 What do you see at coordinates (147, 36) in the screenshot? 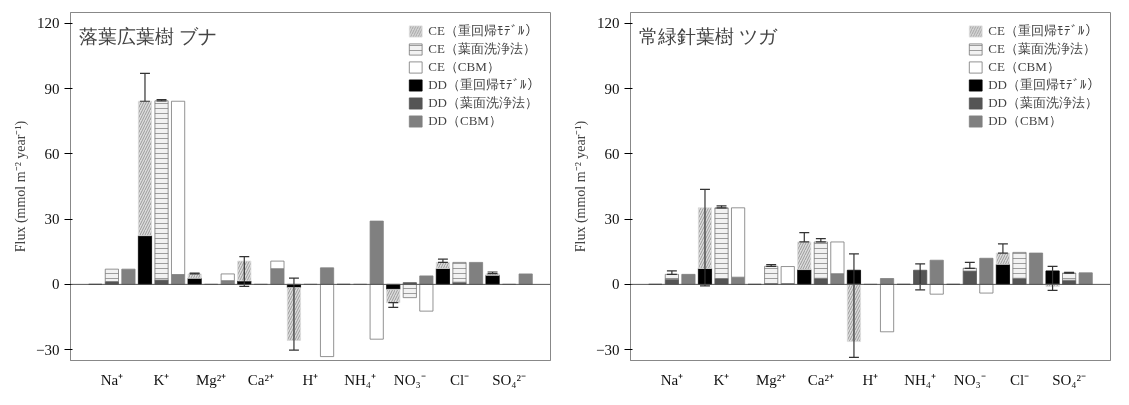
I see `text: 落葉広葉樹 ブナ` at bounding box center [147, 36].